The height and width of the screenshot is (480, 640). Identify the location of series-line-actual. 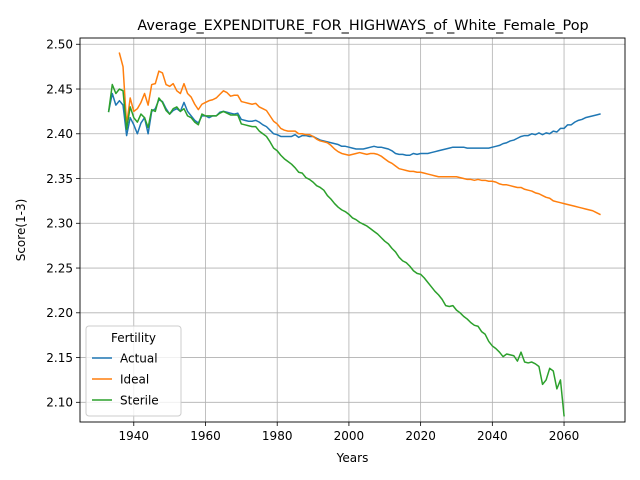
(354, 124).